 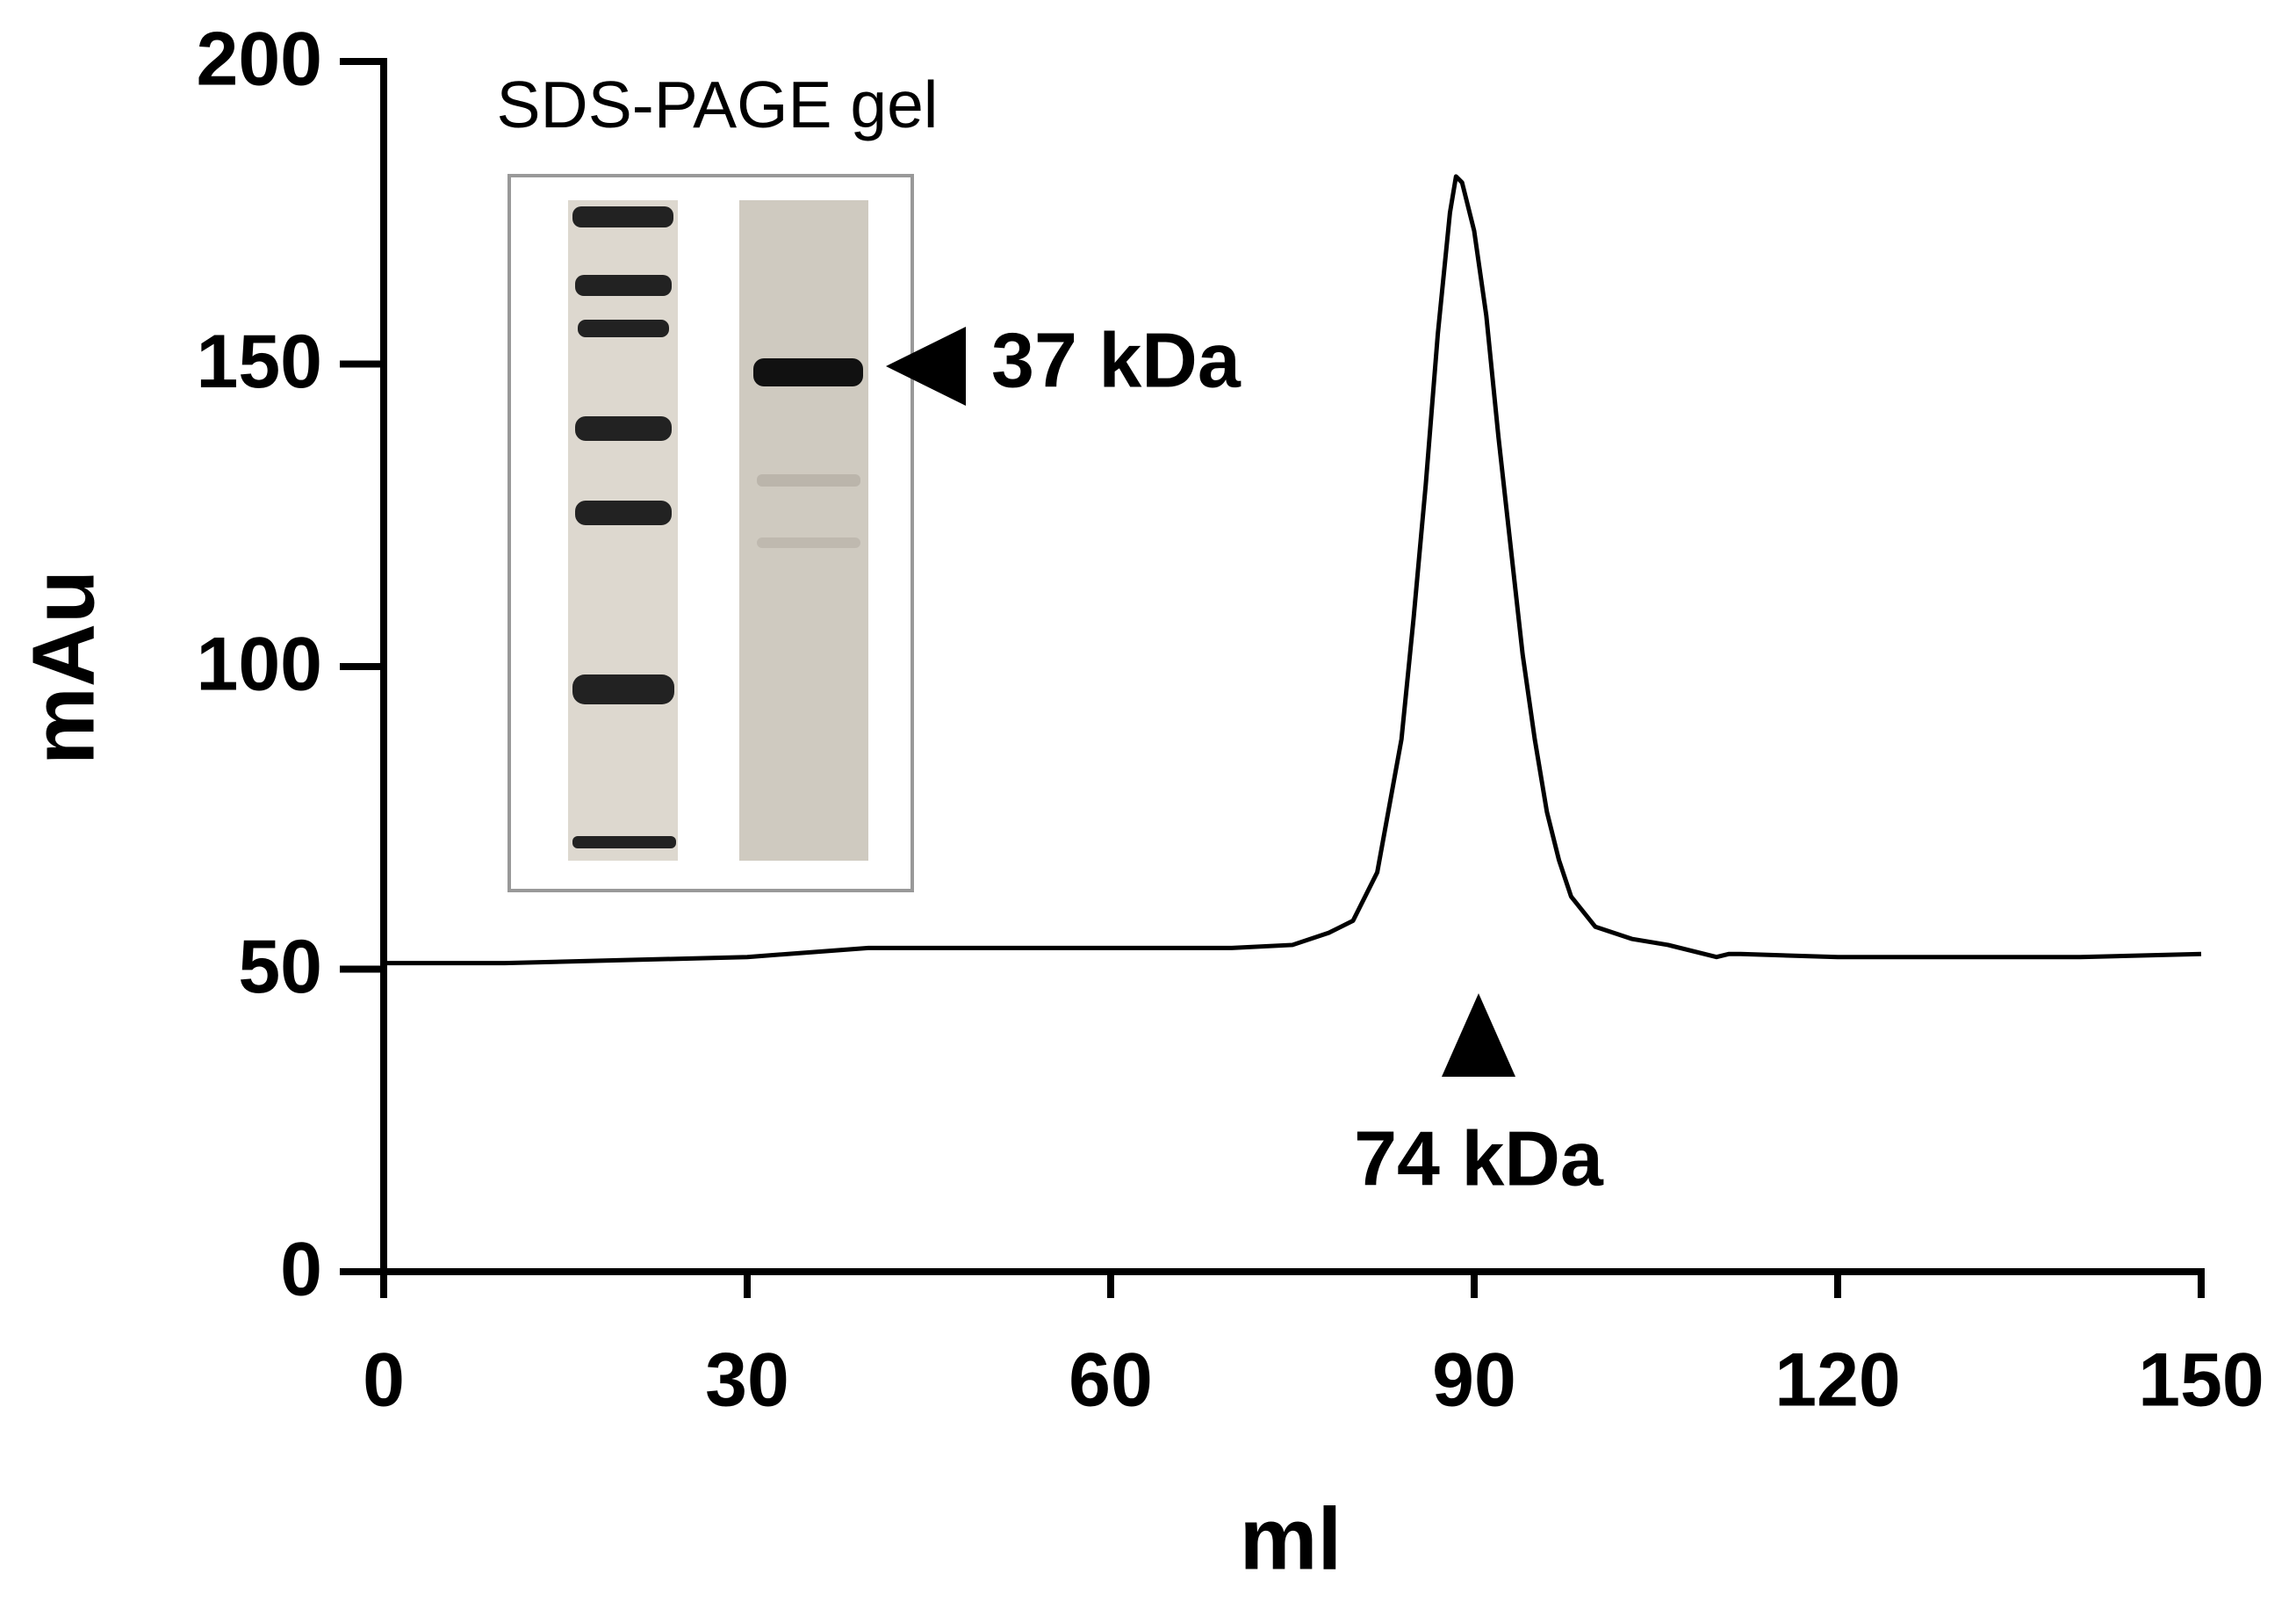 What do you see at coordinates (1474, 1380) in the screenshot?
I see `x-tick-label: 90` at bounding box center [1474, 1380].